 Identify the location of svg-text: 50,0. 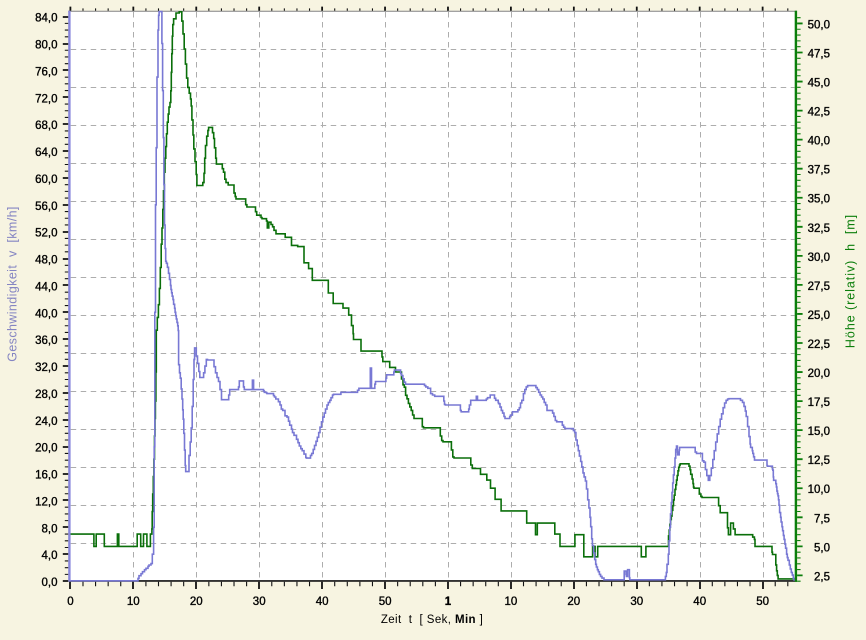
(819, 25).